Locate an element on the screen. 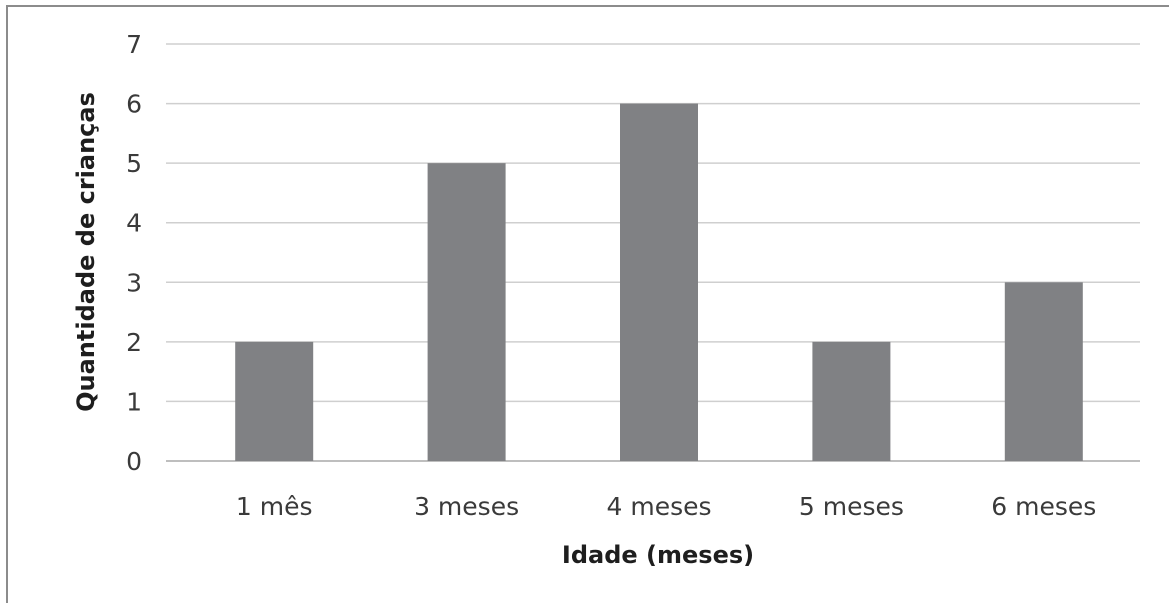 Image resolution: width=1176 pixels, height=606 pixels. y-tick-label: 4 is located at coordinates (134, 223).